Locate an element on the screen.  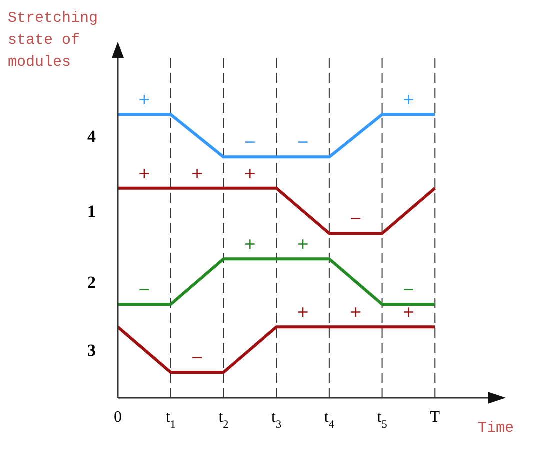
x-tick-label: t$_{3}$ is located at coordinates (277, 420).